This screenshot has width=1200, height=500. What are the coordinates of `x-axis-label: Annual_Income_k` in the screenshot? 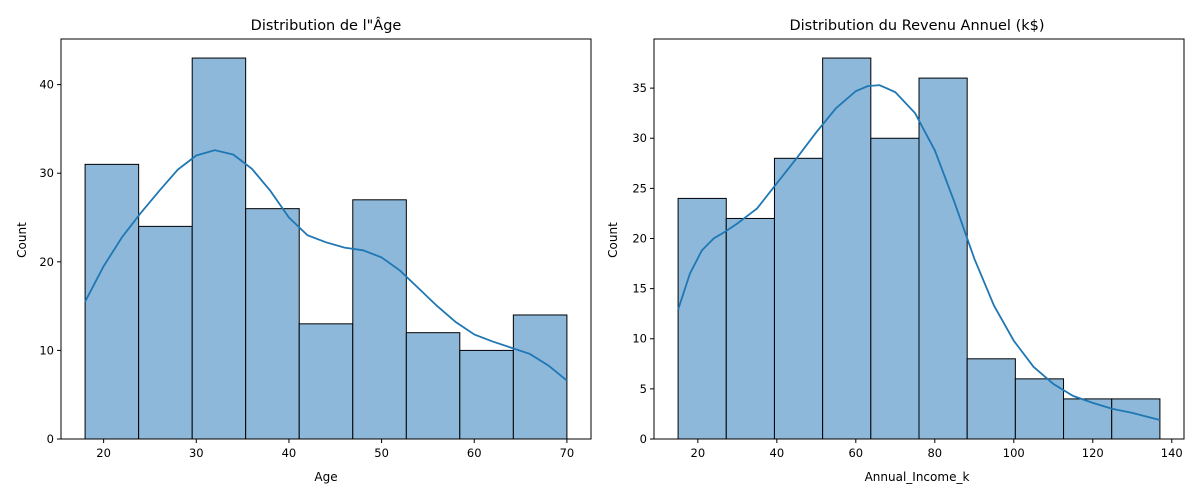 It's located at (917, 477).